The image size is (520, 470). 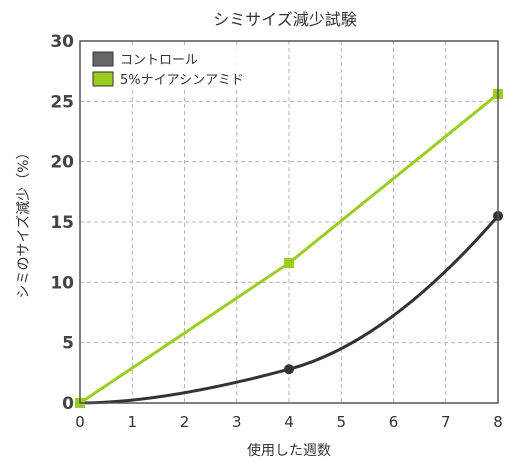 I want to click on x-tick-label: 4, so click(x=289, y=422).